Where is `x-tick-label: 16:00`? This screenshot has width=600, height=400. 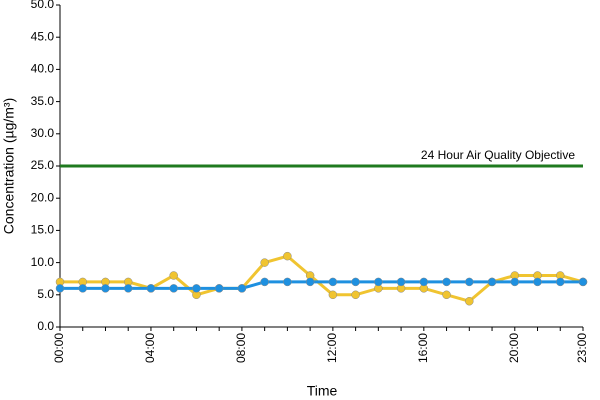 x-tick-label: 16:00 is located at coordinates (423, 348).